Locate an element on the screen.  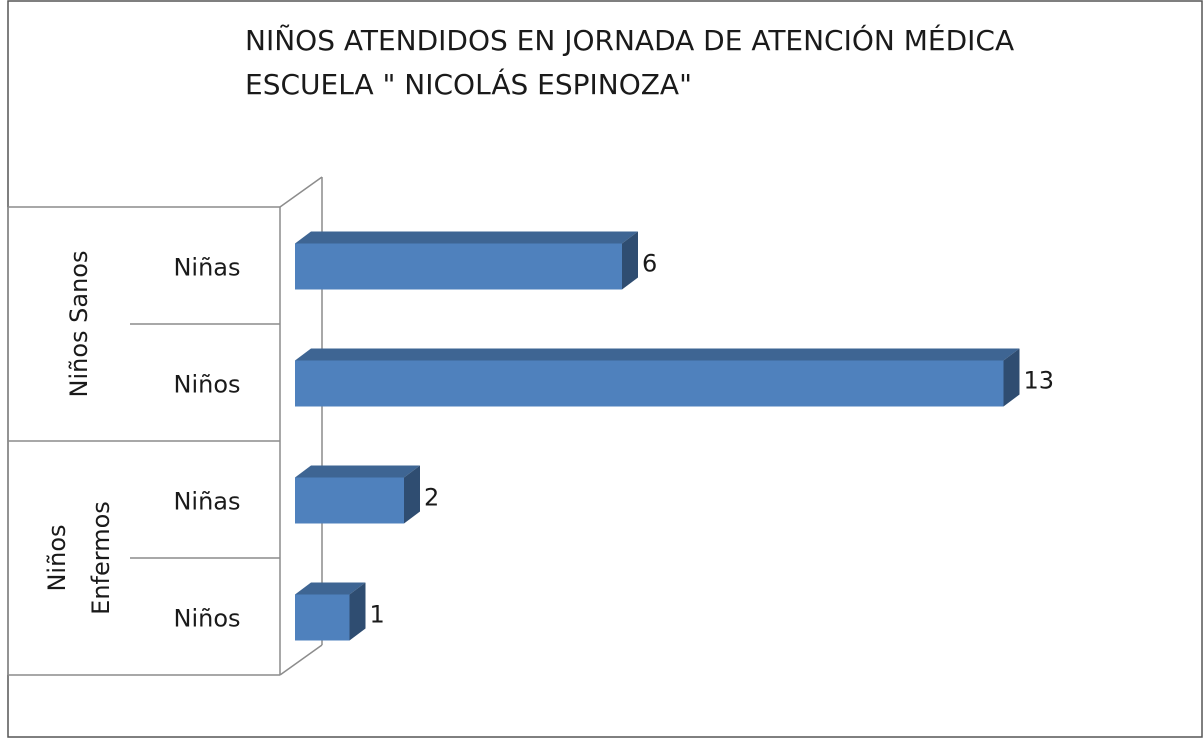
group-label: Enfermos is located at coordinates (101, 558).